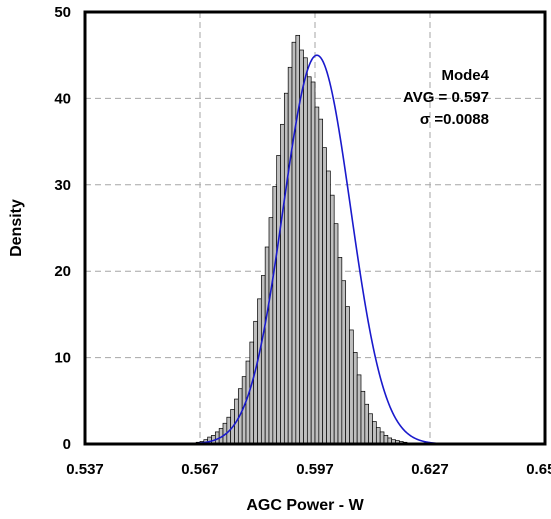 This screenshot has width=551, height=519. Describe the element at coordinates (538, 469) in the screenshot. I see `x-tick-label: 0.657` at that location.